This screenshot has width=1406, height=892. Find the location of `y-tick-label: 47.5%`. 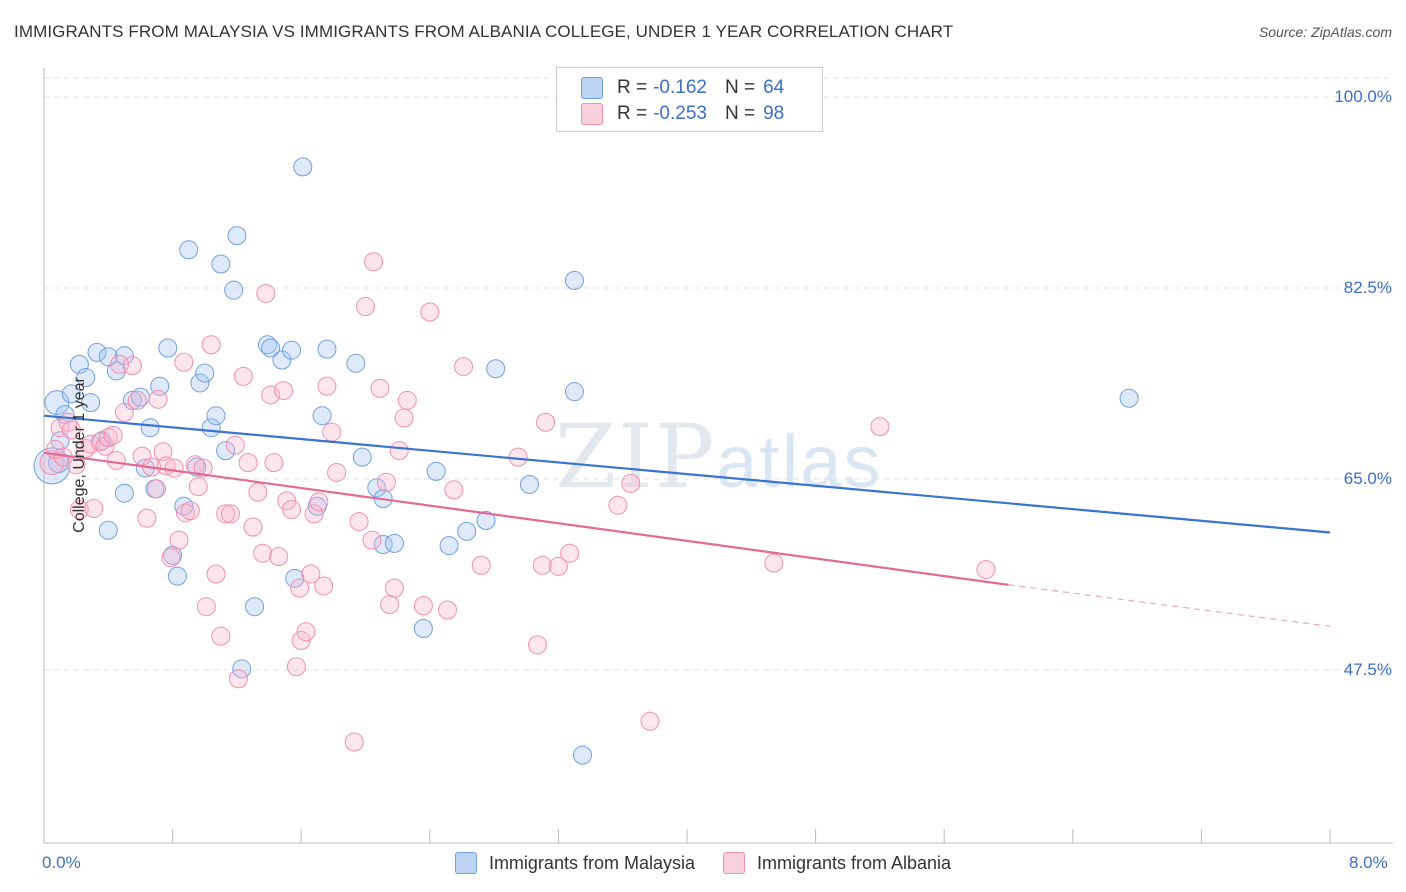

y-tick-label: 47.5% is located at coordinates (1367, 669).